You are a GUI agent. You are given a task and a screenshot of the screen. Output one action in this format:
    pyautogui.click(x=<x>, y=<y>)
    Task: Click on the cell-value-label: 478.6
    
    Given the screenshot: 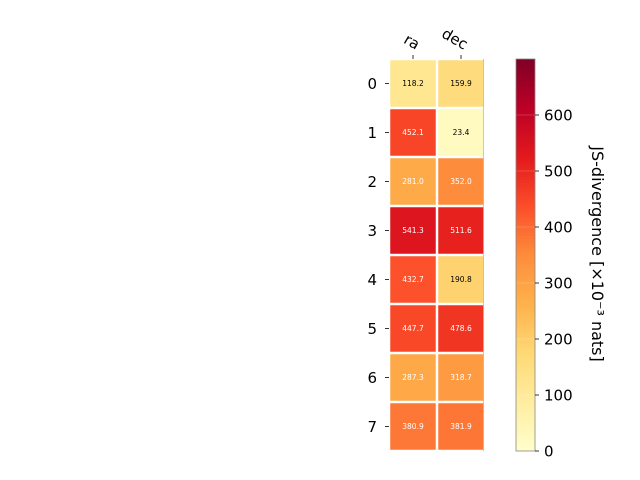 What is the action you would take?
    pyautogui.click(x=461, y=328)
    